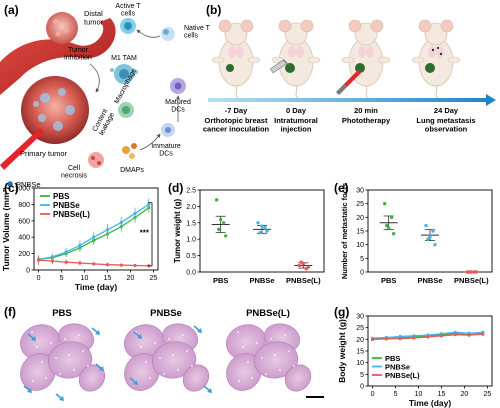 This screenshot has height=408, width=500. Describe the element at coordinates (362, 387) in the screenshot. I see `y-tick-label: 0` at that location.